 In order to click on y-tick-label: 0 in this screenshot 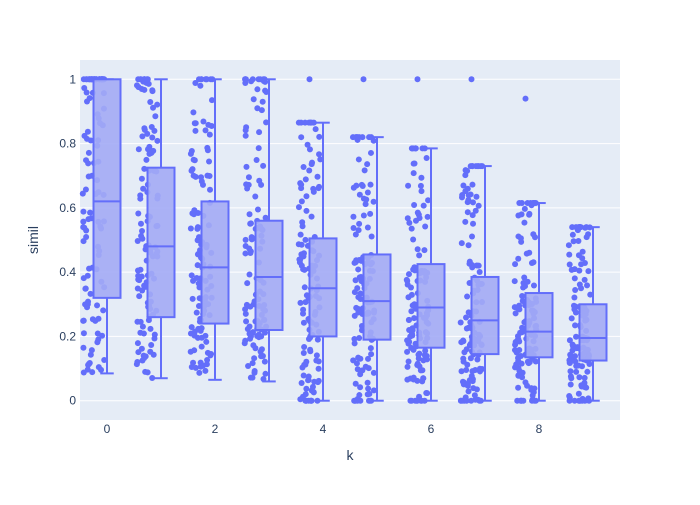, I will do `click(72, 401)`.